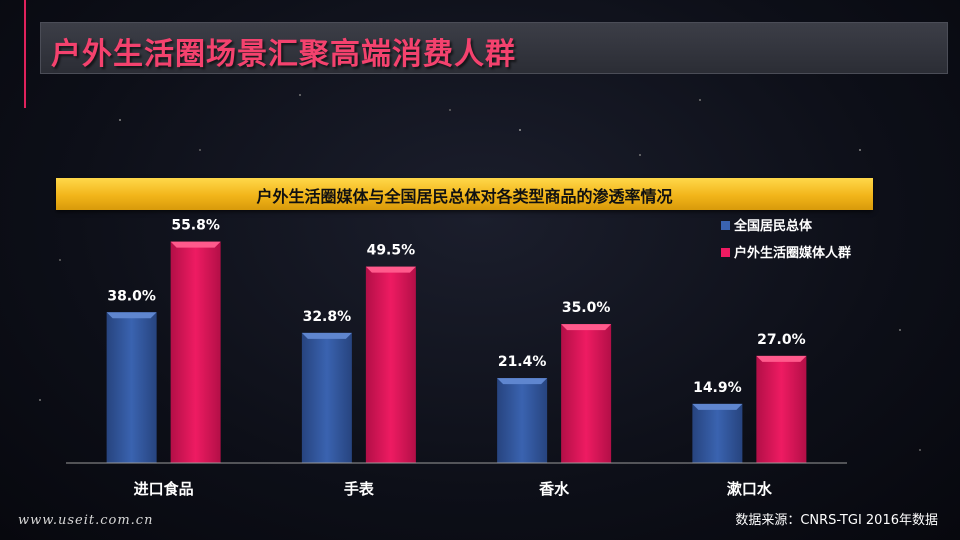 The image size is (960, 540). What do you see at coordinates (836, 520) in the screenshot?
I see `data-source: 数据来源：CNRS-TGI 2016年数据` at bounding box center [836, 520].